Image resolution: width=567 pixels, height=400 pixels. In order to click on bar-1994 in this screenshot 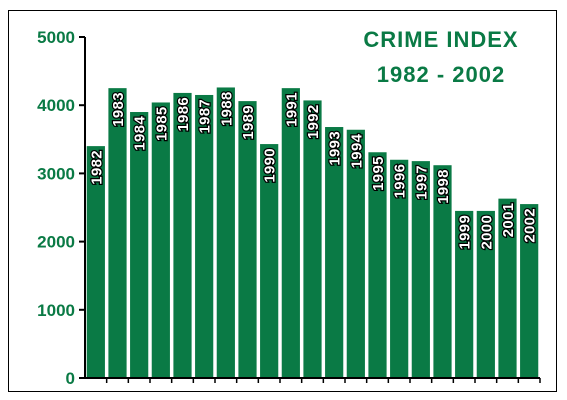, I will do `click(355, 253)`.